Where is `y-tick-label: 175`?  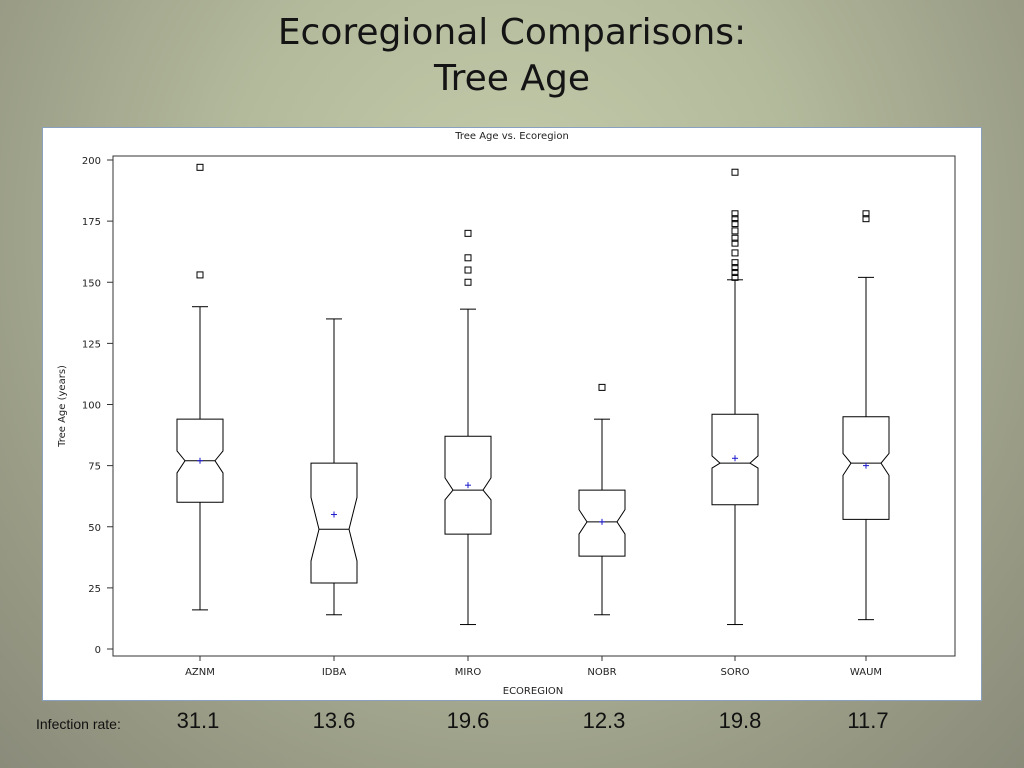
y-tick-label: 175 is located at coordinates (91, 222).